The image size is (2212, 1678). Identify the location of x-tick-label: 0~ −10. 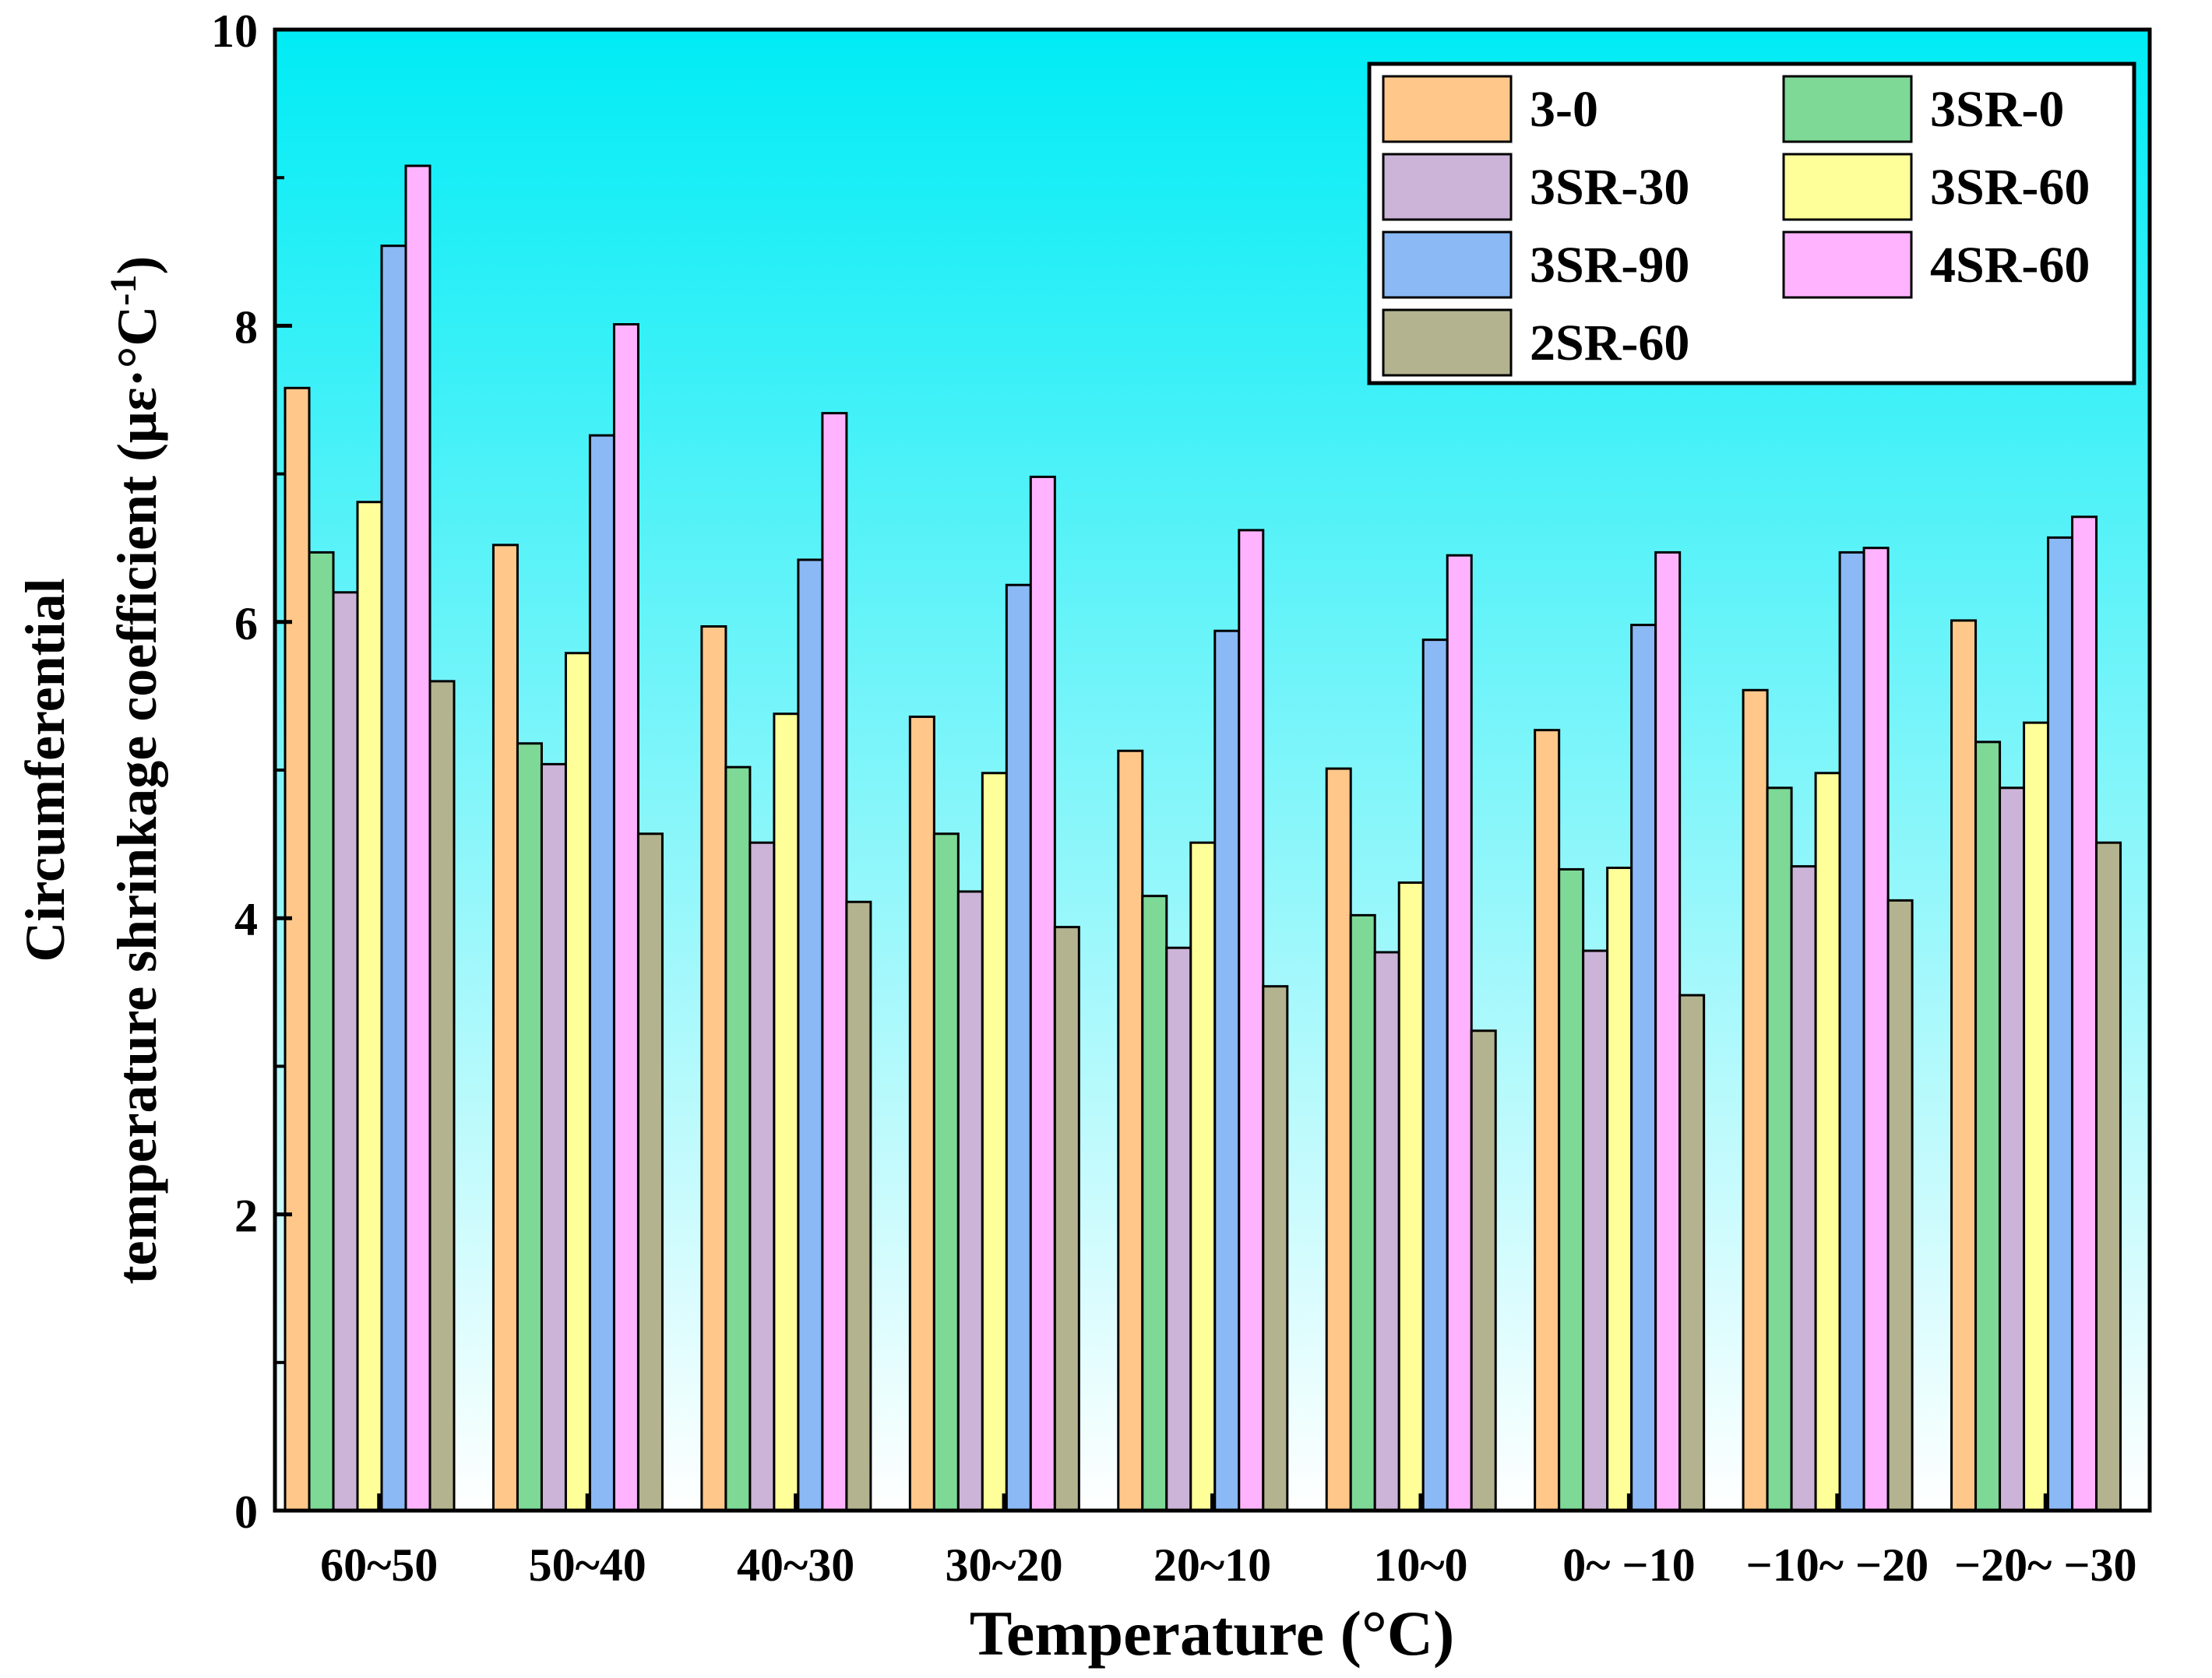
(1629, 1565).